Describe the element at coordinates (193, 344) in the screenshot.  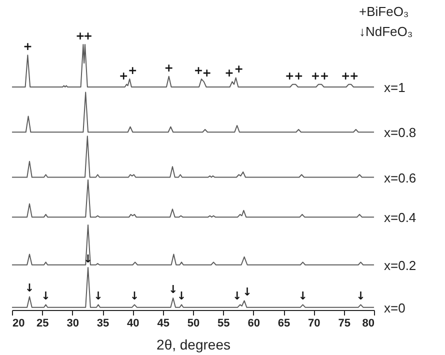
I see `x-axis-title: 2θ, degrees` at that location.